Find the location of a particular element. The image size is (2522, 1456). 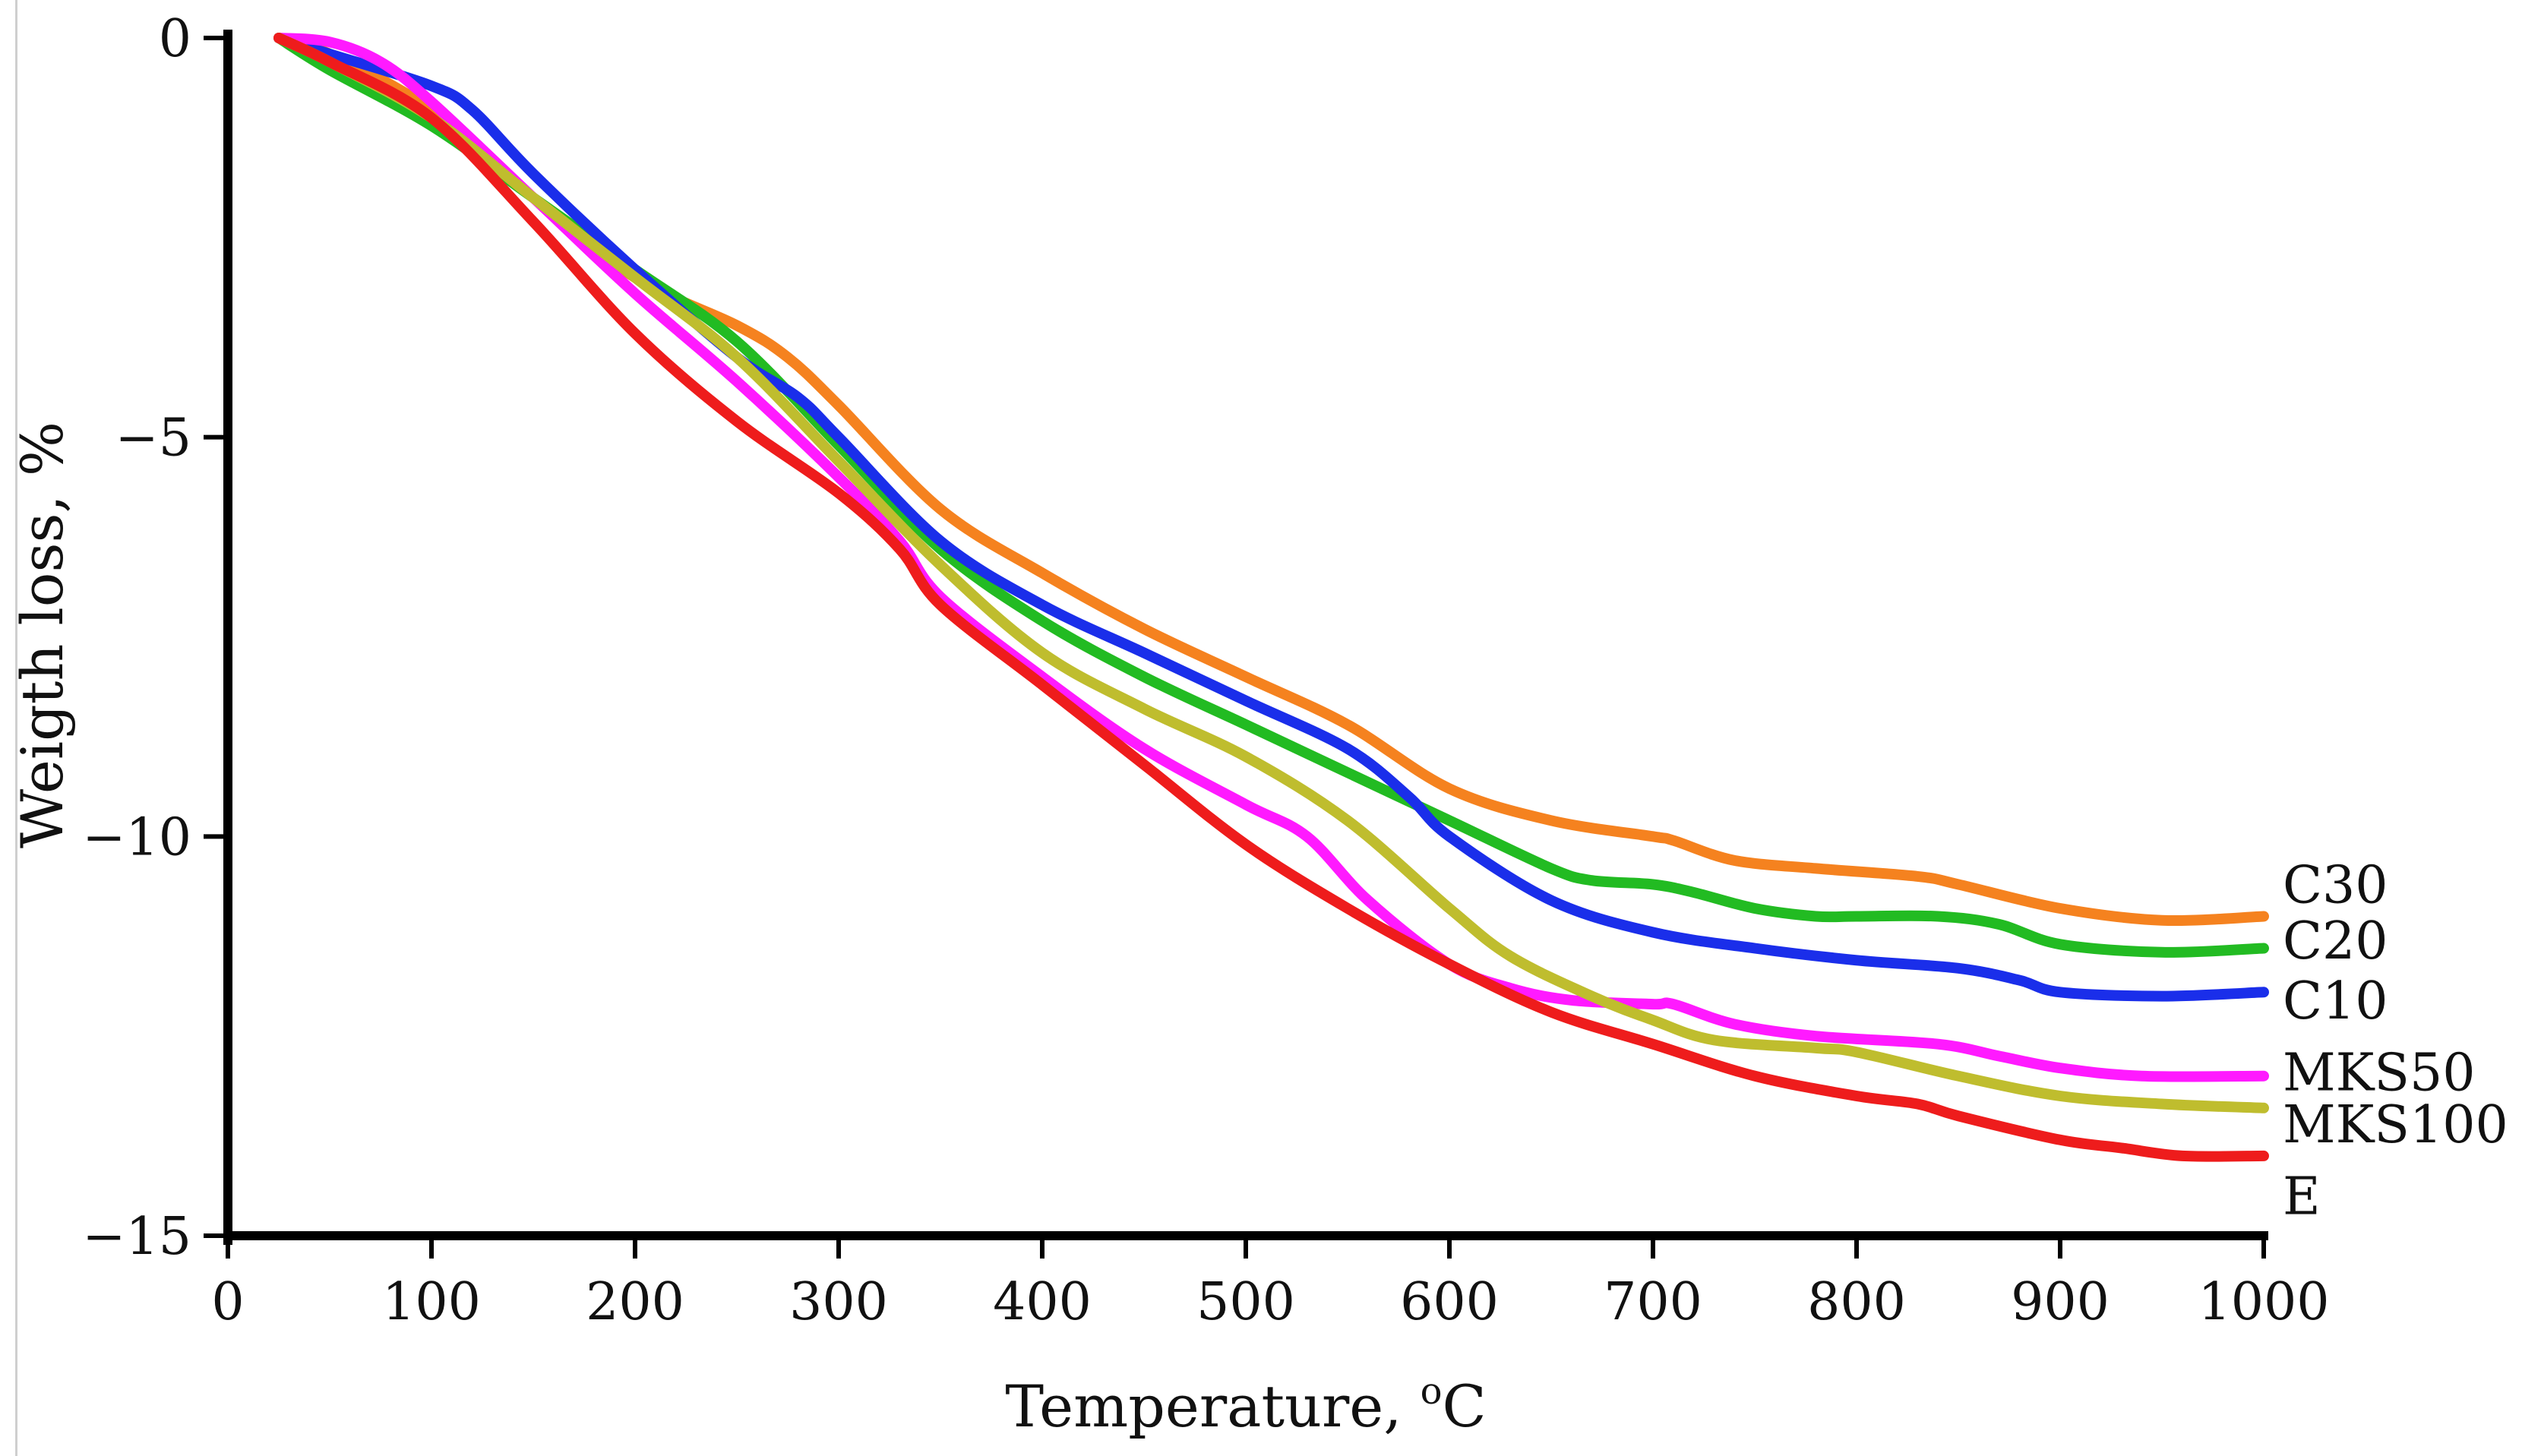

x-tick-label-100: 100 is located at coordinates (431, 1302).